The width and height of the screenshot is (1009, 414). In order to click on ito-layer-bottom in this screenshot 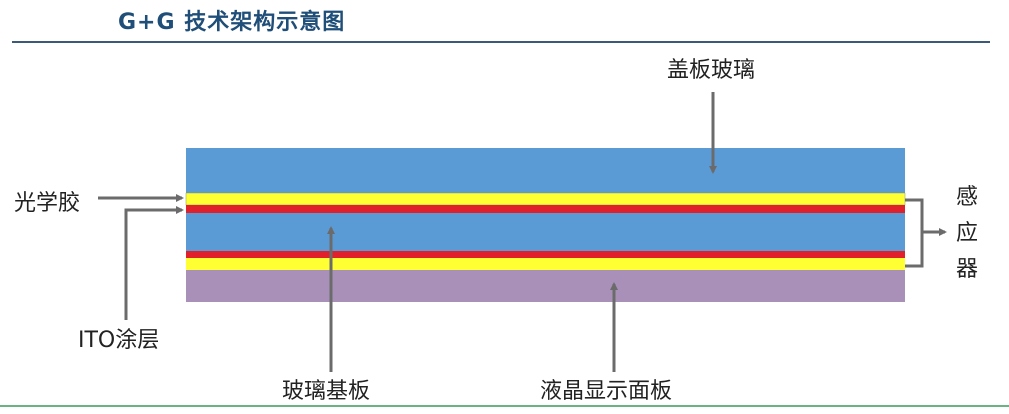, I will do `click(545, 254)`.